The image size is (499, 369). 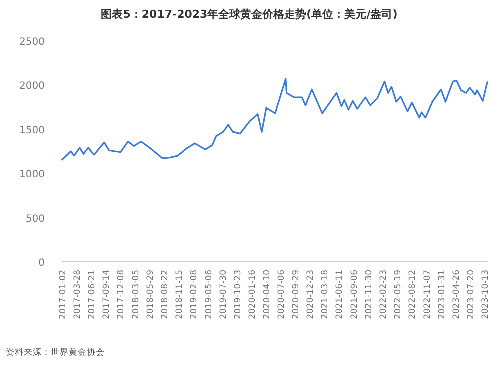 I want to click on x-tick-label: 2023-10-13, so click(x=485, y=295).